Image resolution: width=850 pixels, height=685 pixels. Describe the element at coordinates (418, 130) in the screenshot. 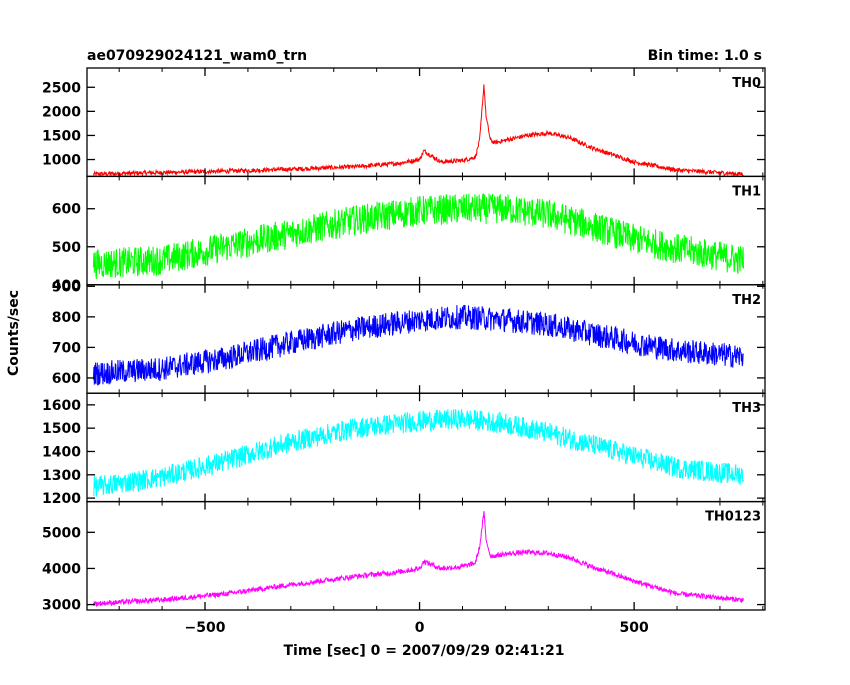

I see `series-line-th0` at that location.